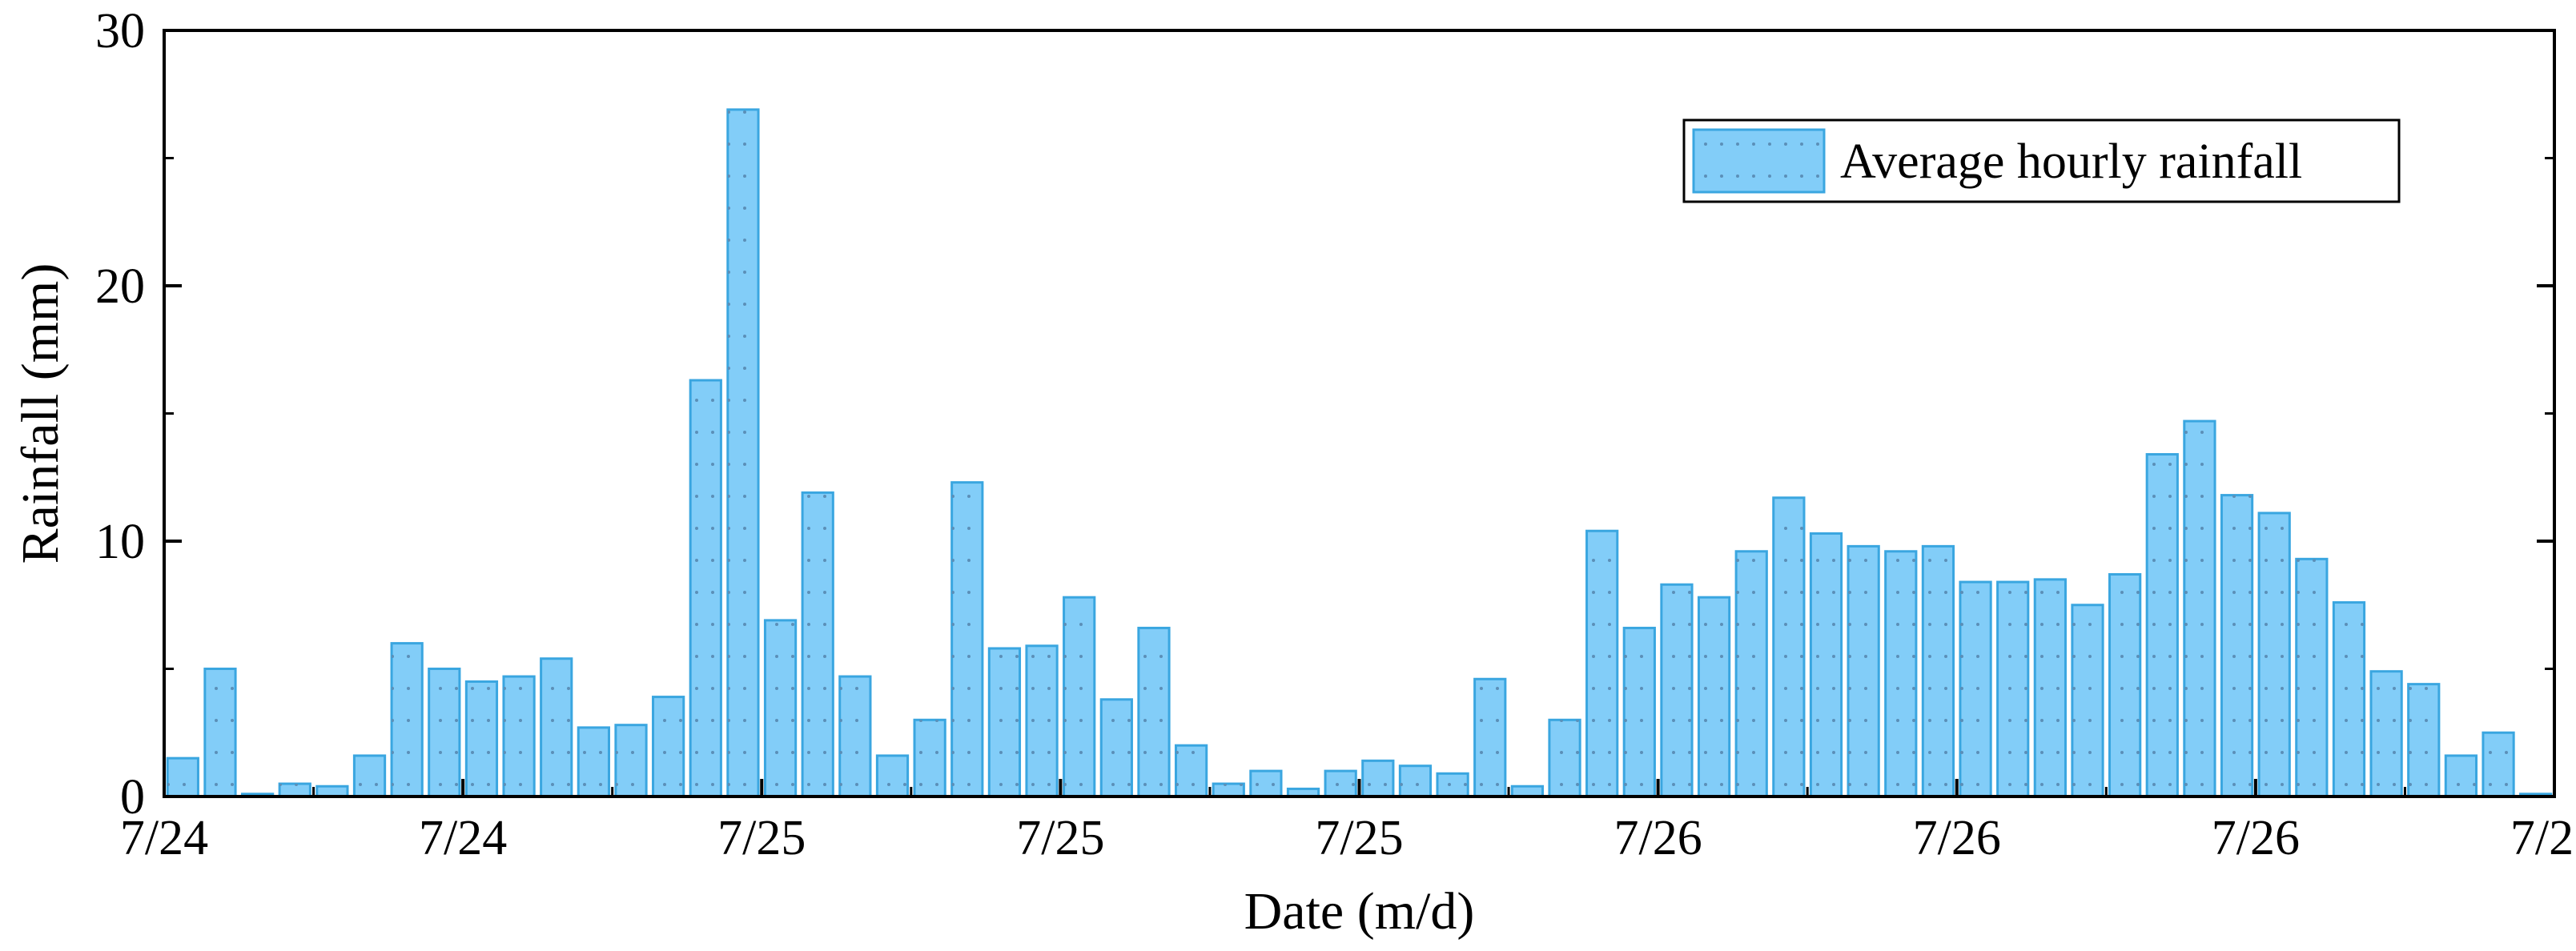 The height and width of the screenshot is (951, 2576). I want to click on y-tick-label: 20, so click(120, 286).